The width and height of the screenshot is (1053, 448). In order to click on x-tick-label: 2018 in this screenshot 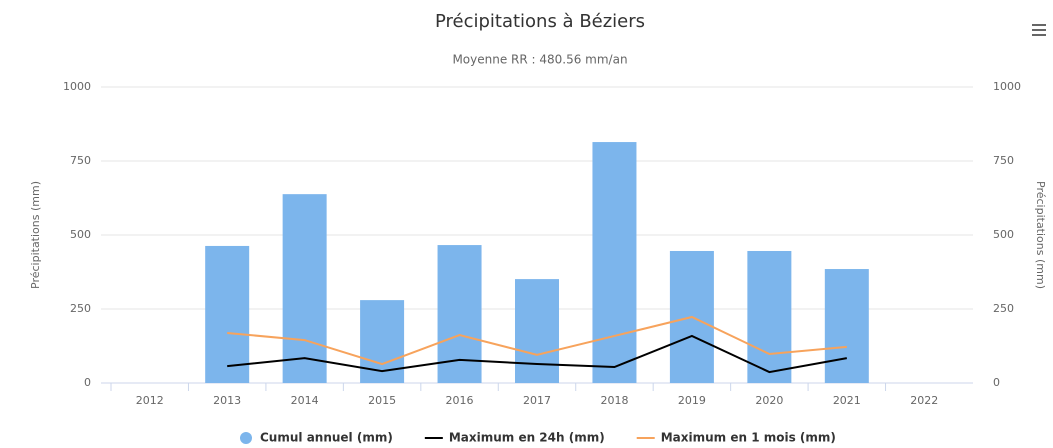, I will do `click(614, 400)`.